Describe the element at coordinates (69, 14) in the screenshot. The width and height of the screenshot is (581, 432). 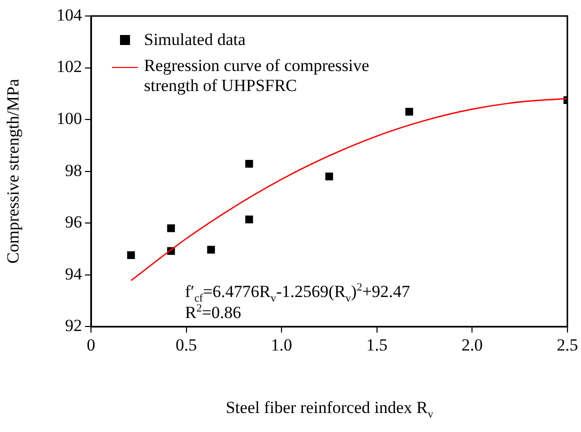
I see `y-tick-label: 104` at that location.